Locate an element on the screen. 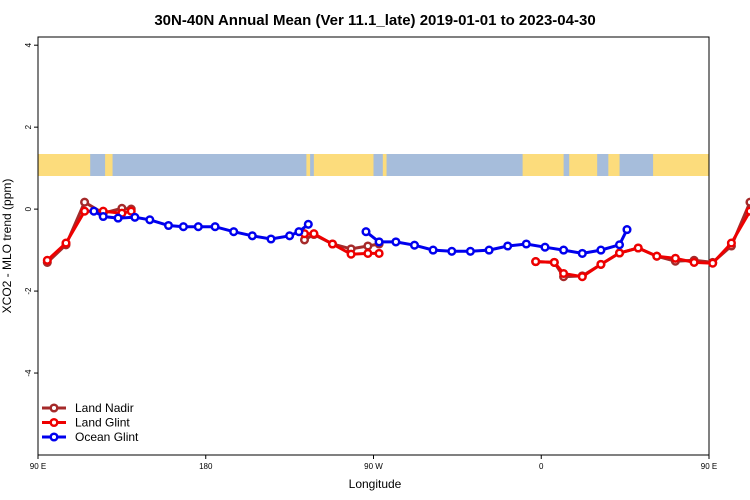 The width and height of the screenshot is (750, 500). legend-item: Land Nadir is located at coordinates (88, 408).